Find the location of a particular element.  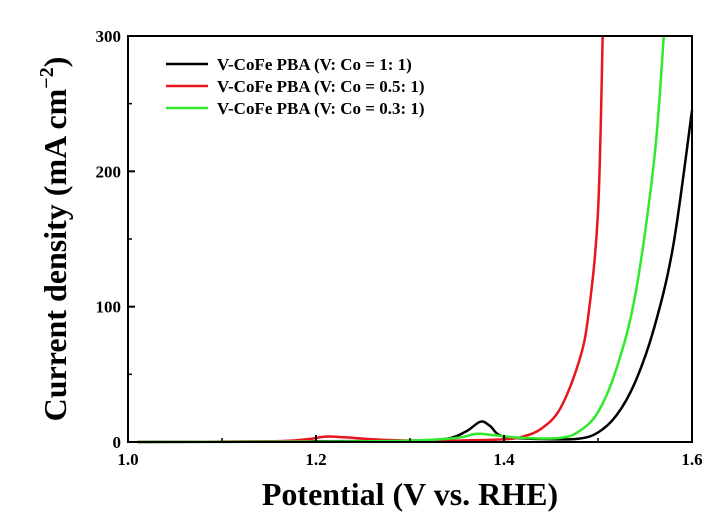

y-axis-label-superscript: −2 is located at coordinates (47, 77).